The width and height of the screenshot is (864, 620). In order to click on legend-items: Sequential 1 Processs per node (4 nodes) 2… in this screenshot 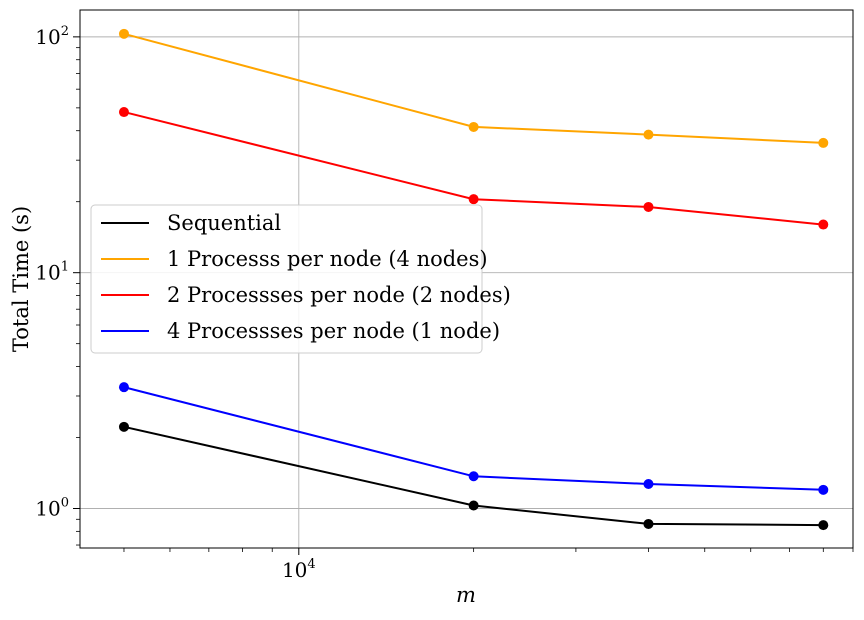, I will do `click(306, 277)`.